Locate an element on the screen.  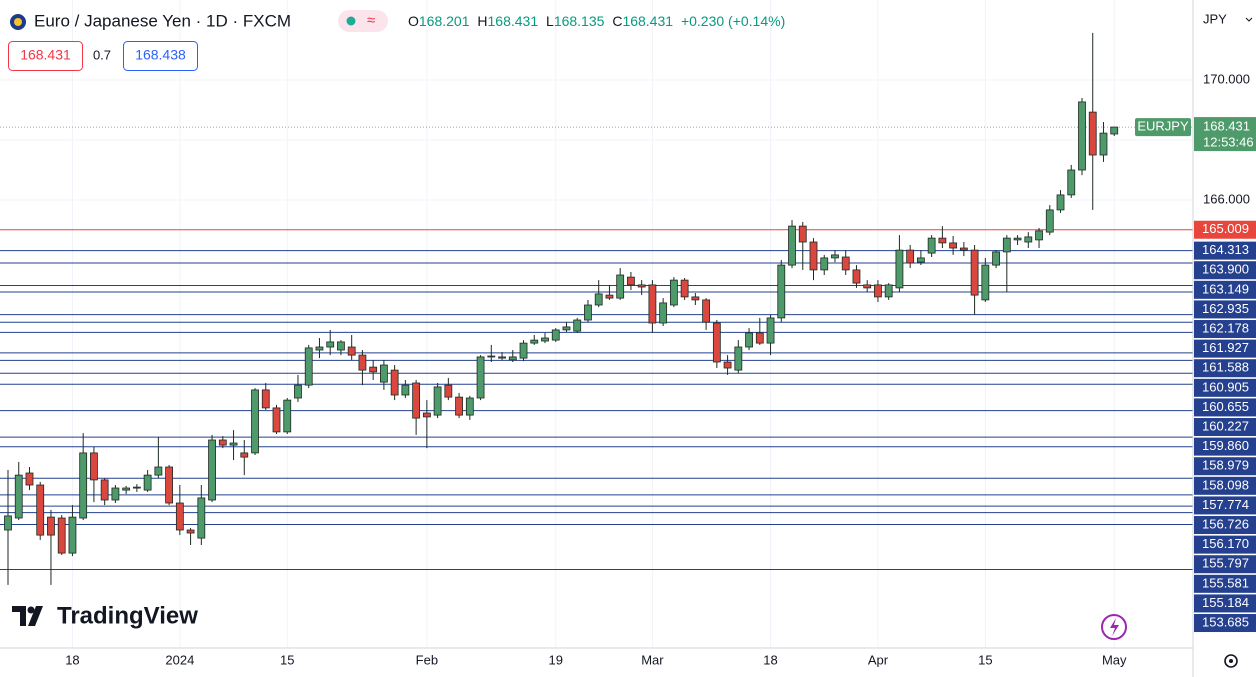
settings-icon is located at coordinates (1231, 661).